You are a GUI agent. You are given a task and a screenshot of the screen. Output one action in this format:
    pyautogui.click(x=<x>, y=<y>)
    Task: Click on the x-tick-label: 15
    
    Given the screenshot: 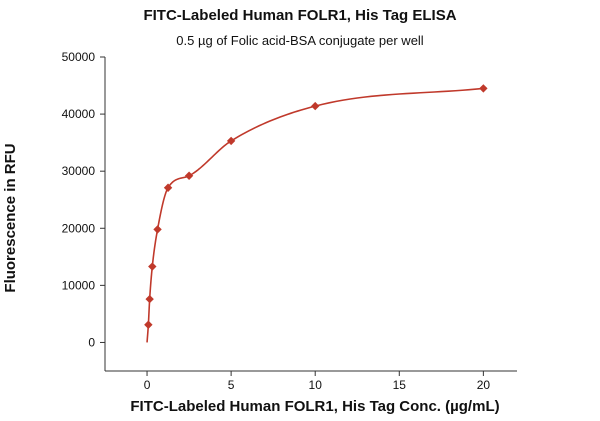 What is the action you would take?
    pyautogui.click(x=400, y=385)
    